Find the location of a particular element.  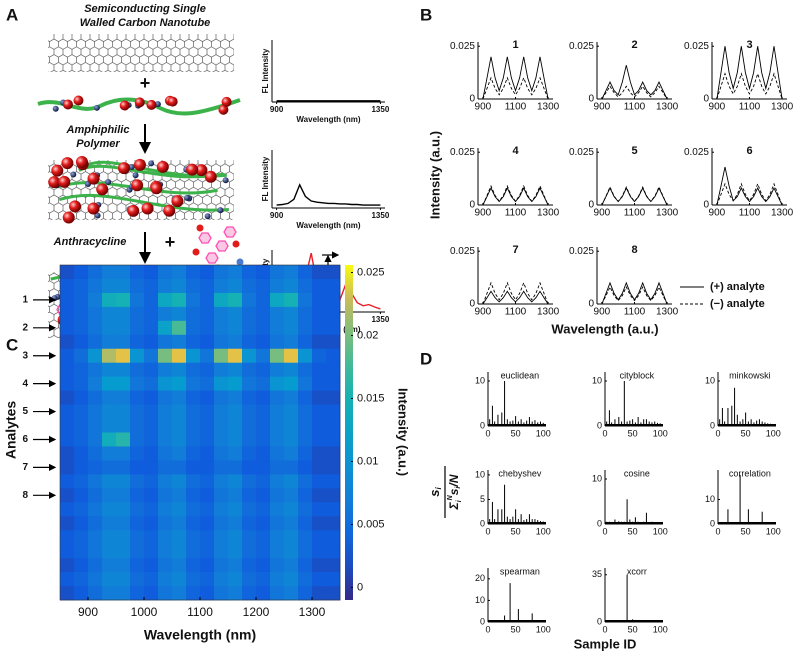

diagram-title: Walled Carbon Nanotube is located at coordinates (145, 23).